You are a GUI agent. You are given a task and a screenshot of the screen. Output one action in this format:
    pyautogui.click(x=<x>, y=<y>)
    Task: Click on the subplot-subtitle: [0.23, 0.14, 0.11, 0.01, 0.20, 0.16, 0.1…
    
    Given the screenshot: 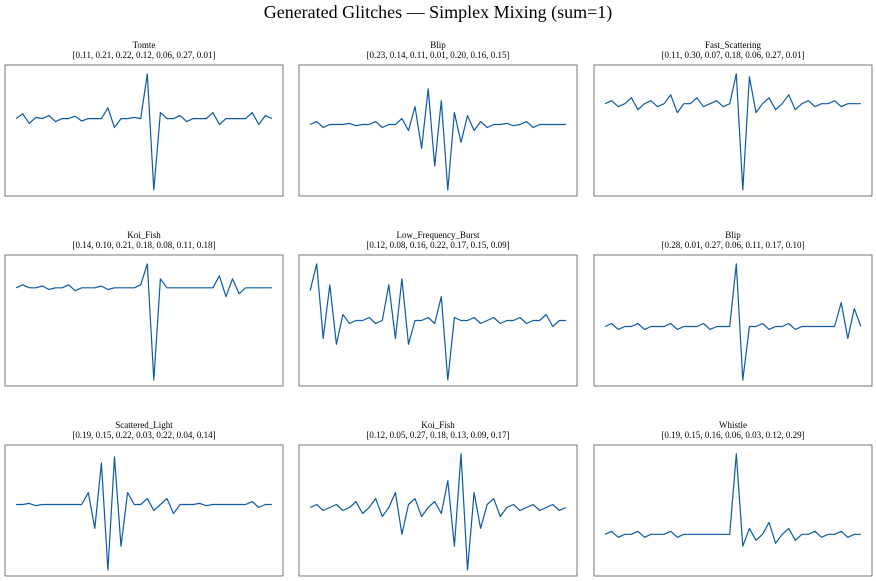 What is the action you would take?
    pyautogui.click(x=438, y=55)
    